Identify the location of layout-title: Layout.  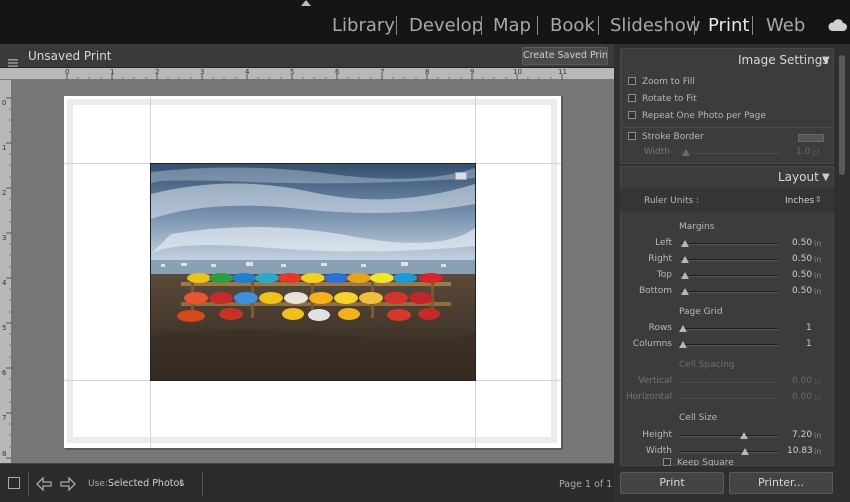
(798, 177).